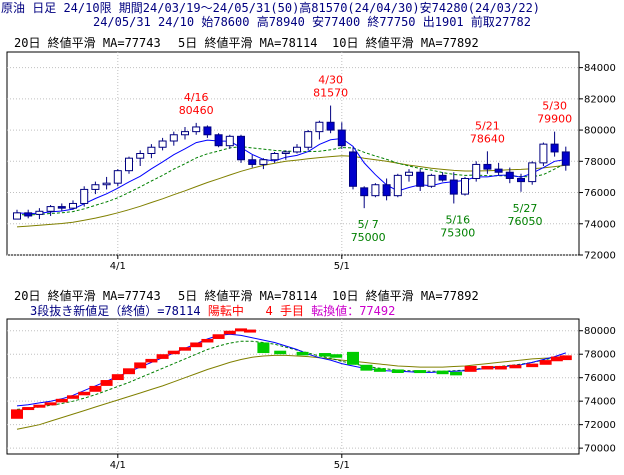 This screenshot has width=624, height=475. Describe the element at coordinates (600, 68) in the screenshot. I see `top-ytick-label: 84000` at that location.